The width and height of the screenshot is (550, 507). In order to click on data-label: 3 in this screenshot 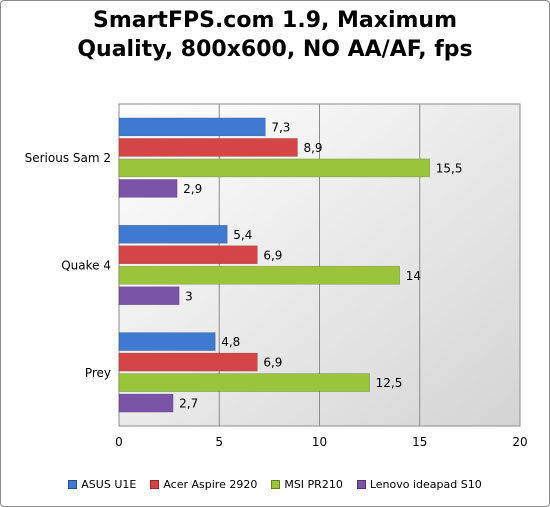, I will do `click(189, 296)`.